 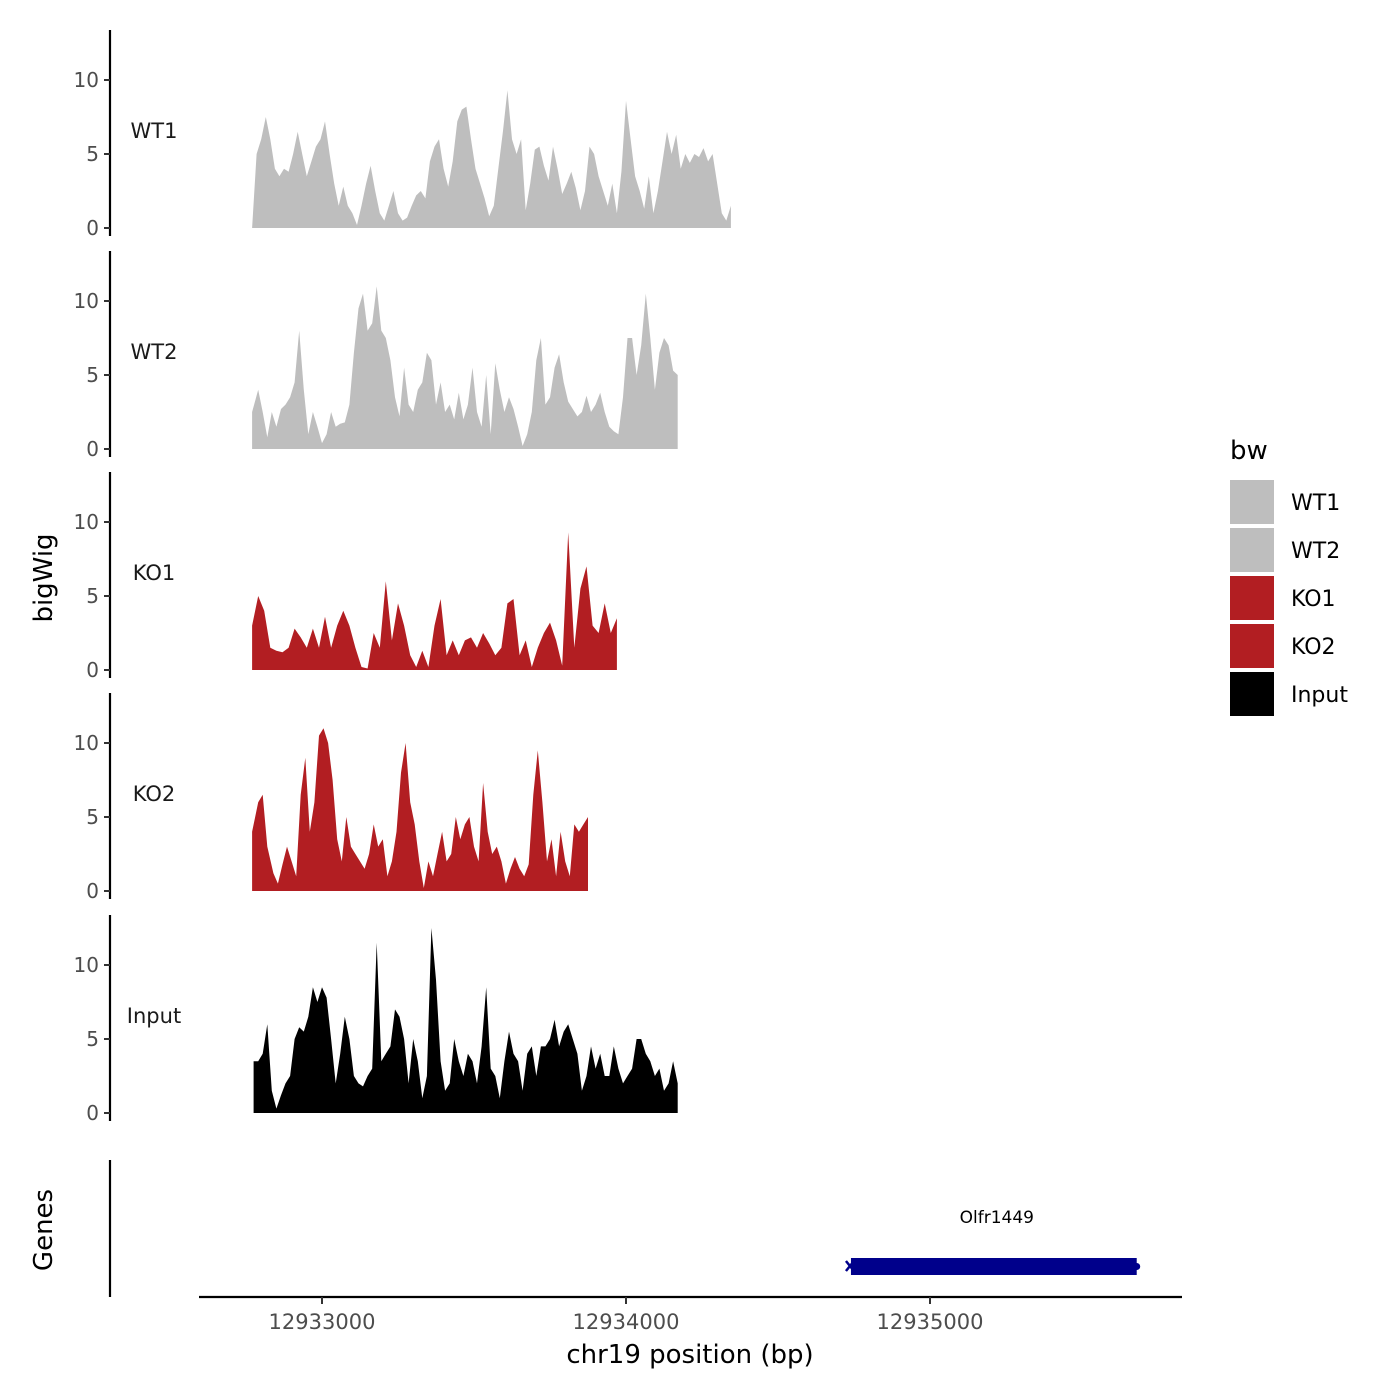 I want to click on track-label-wt2: WT2, so click(x=154, y=352).